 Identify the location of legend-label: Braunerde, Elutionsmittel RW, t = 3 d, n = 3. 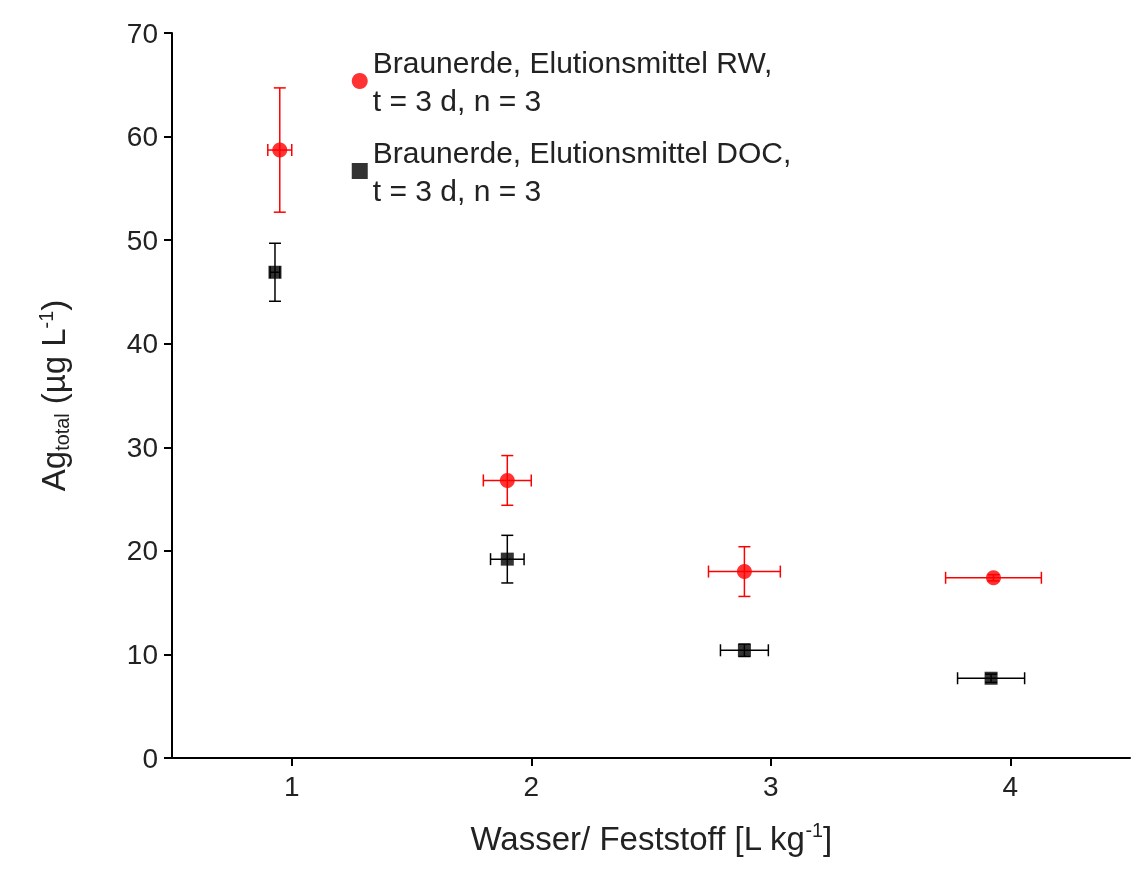
(572, 81).